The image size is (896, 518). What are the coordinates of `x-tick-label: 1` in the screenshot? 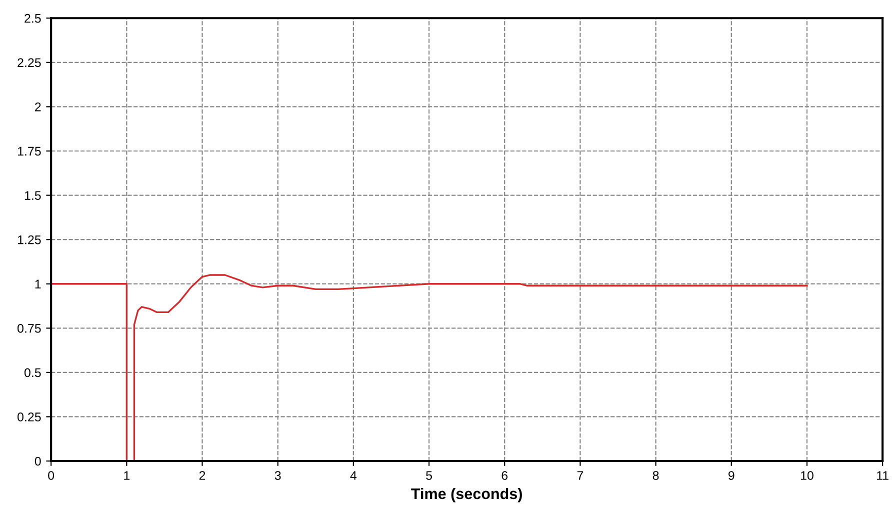 It's located at (127, 475).